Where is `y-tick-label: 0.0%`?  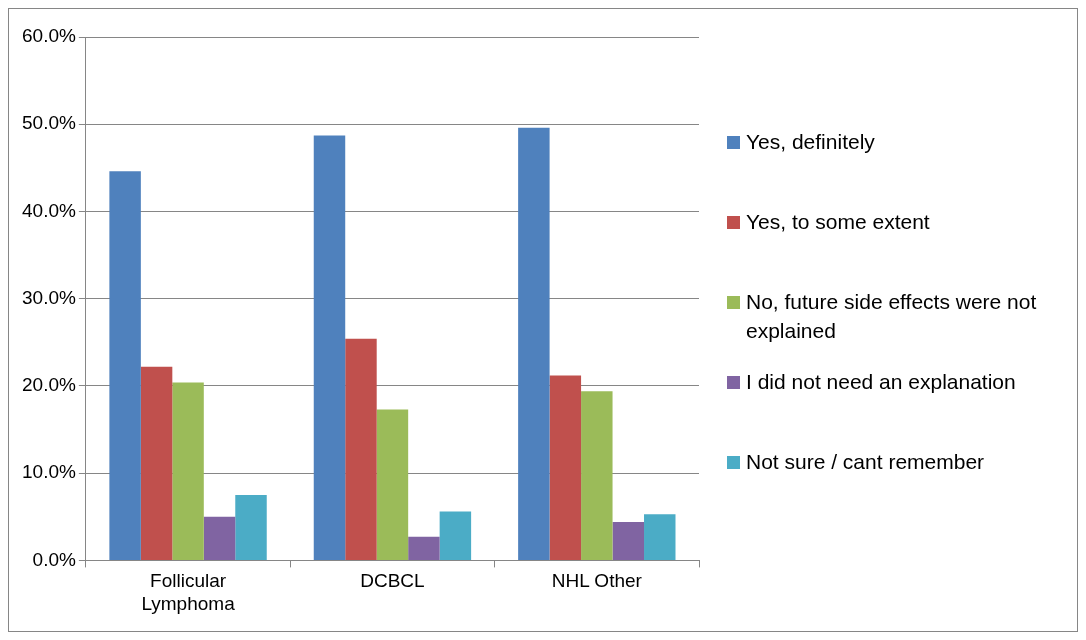
y-tick-label: 0.0% is located at coordinates (54, 559).